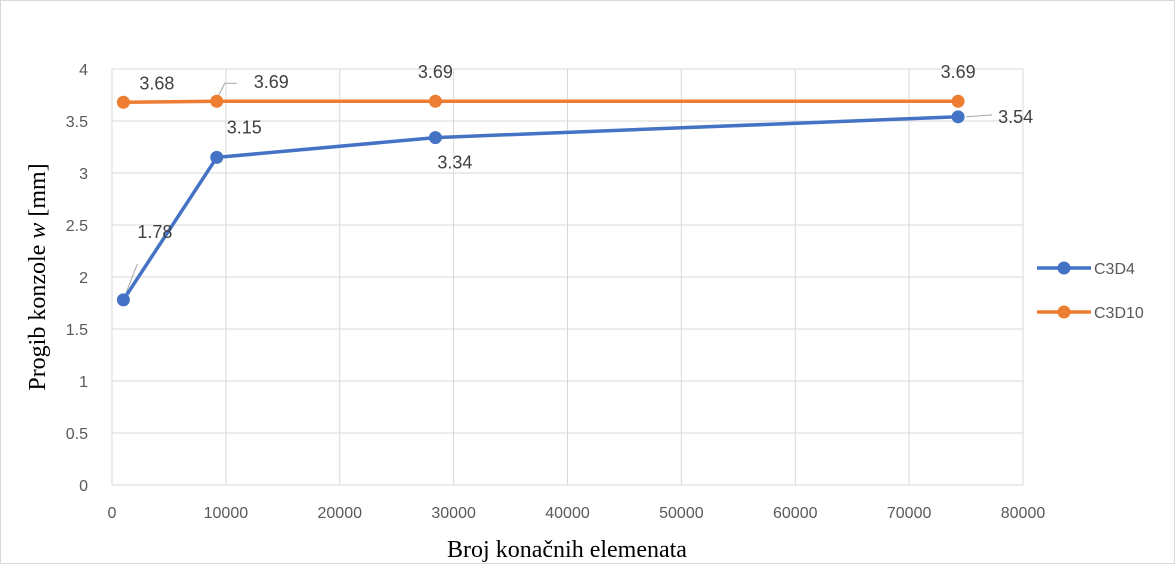 The height and width of the screenshot is (564, 1175). Describe the element at coordinates (83, 486) in the screenshot. I see `y-tick-label: 0` at that location.